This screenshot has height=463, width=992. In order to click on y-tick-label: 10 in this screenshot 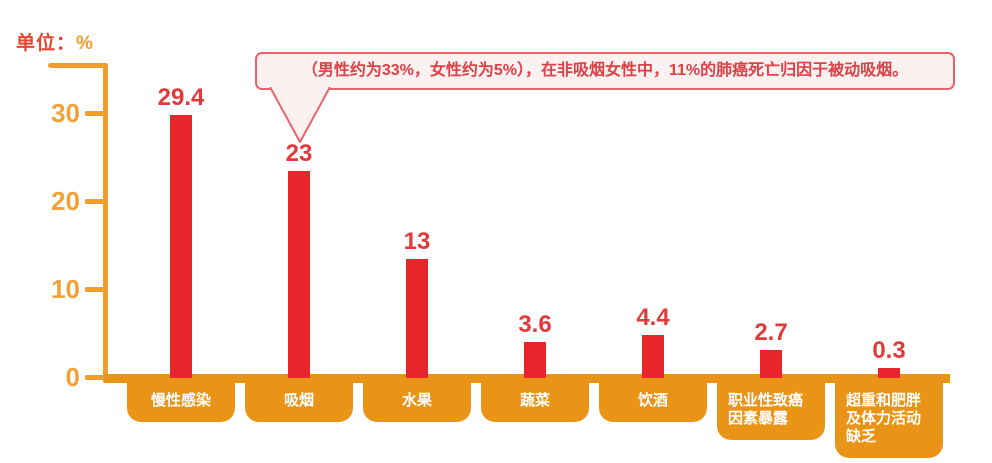, I will do `click(65, 289)`.